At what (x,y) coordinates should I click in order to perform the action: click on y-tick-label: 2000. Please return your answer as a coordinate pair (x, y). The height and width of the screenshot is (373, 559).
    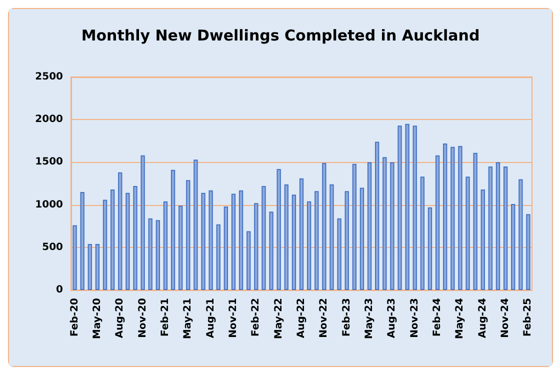
    Looking at the image, I should click on (49, 120).